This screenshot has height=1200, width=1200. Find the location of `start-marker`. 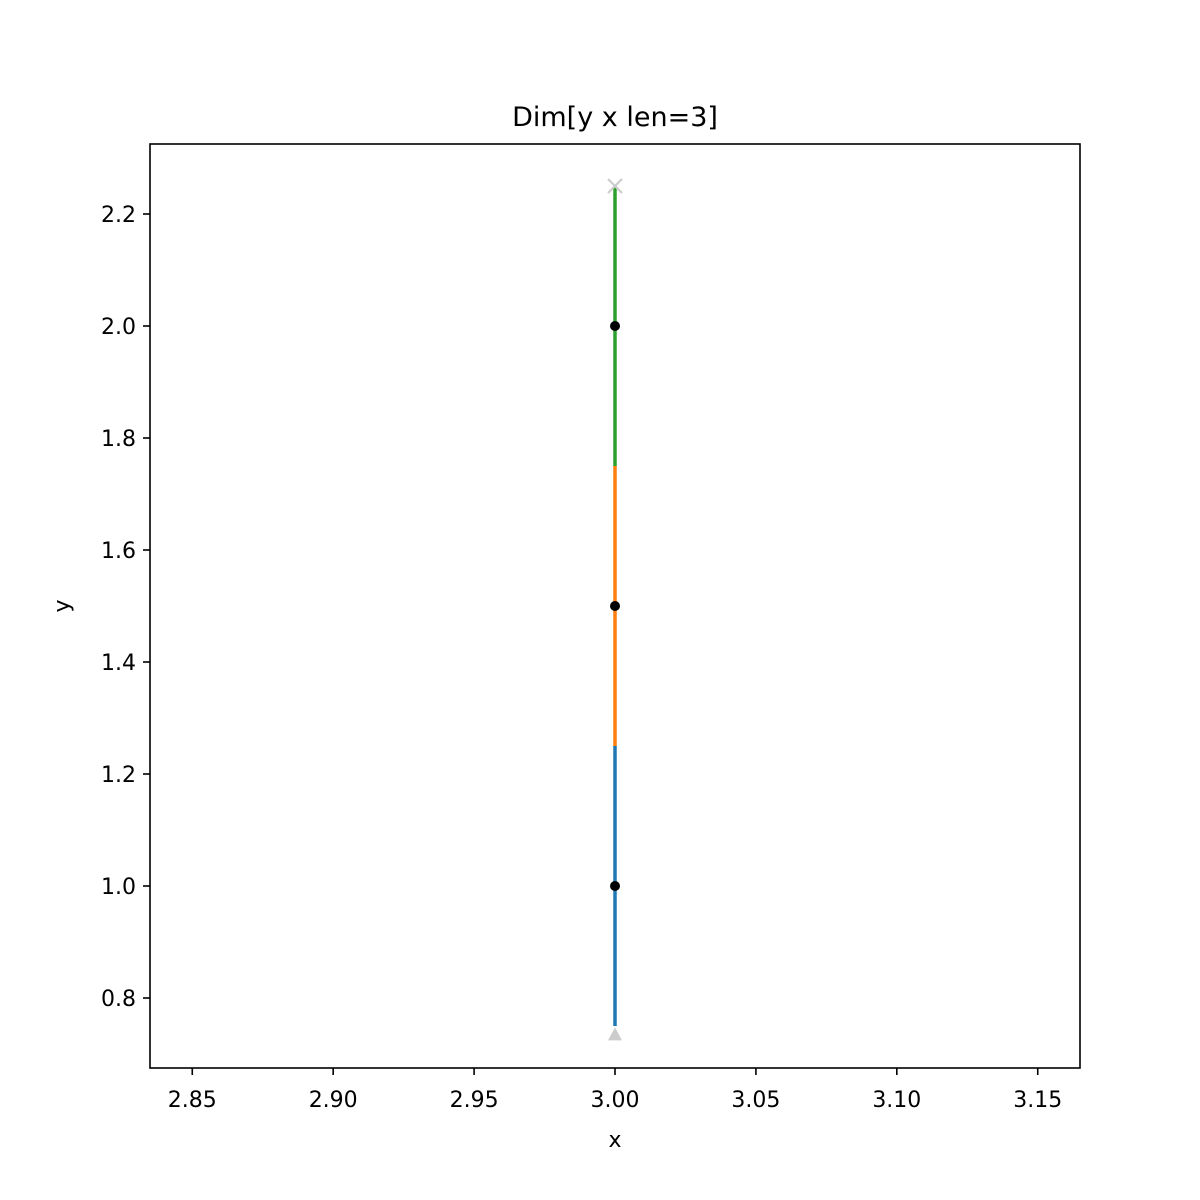

start-marker is located at coordinates (615, 1034).